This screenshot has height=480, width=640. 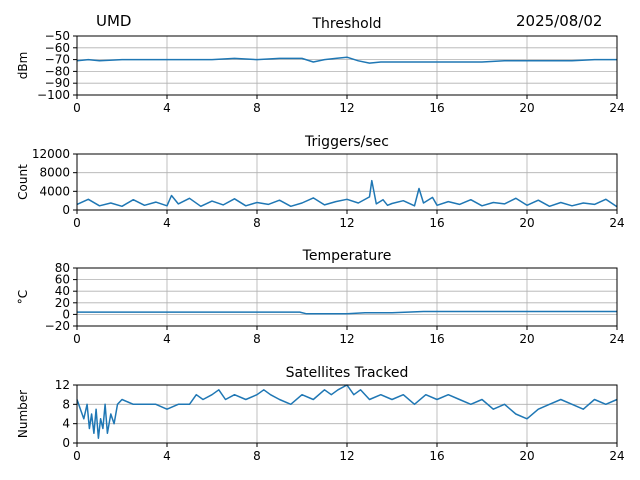 What do you see at coordinates (347, 24) in the screenshot?
I see `chart-title: Threshold` at bounding box center [347, 24].